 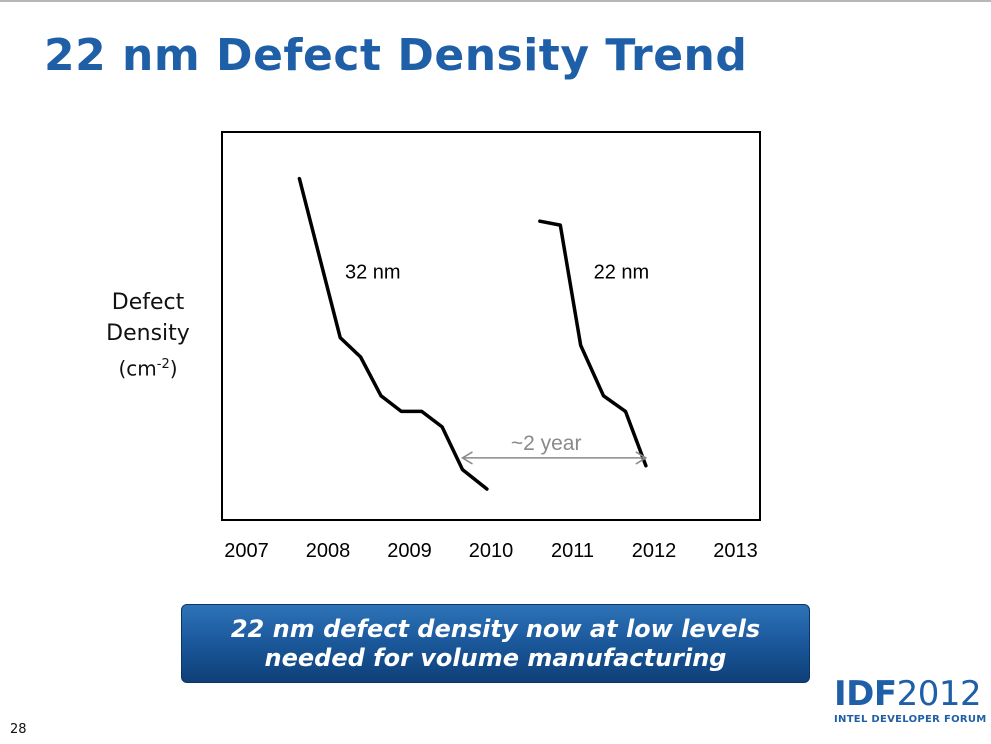 What do you see at coordinates (18, 729) in the screenshot?
I see `page-number: 28` at bounding box center [18, 729].